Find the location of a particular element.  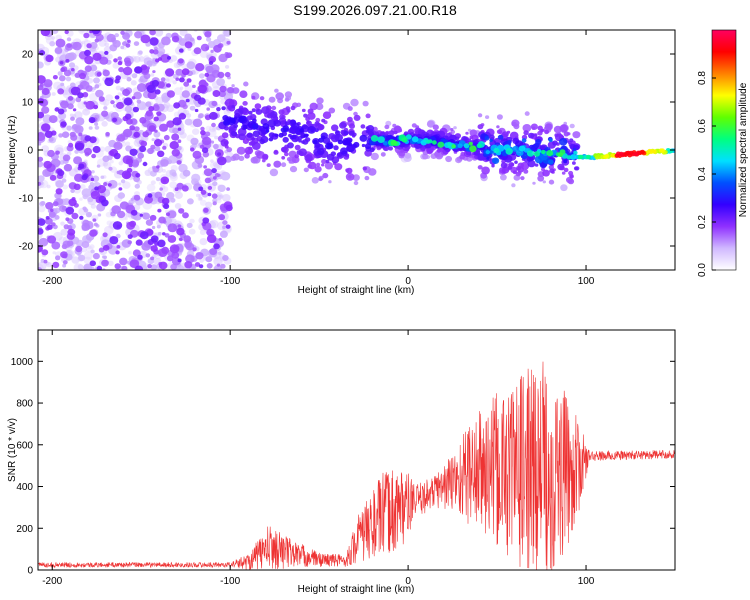

colorbar-tick-label: 0.0 is located at coordinates (702, 270).